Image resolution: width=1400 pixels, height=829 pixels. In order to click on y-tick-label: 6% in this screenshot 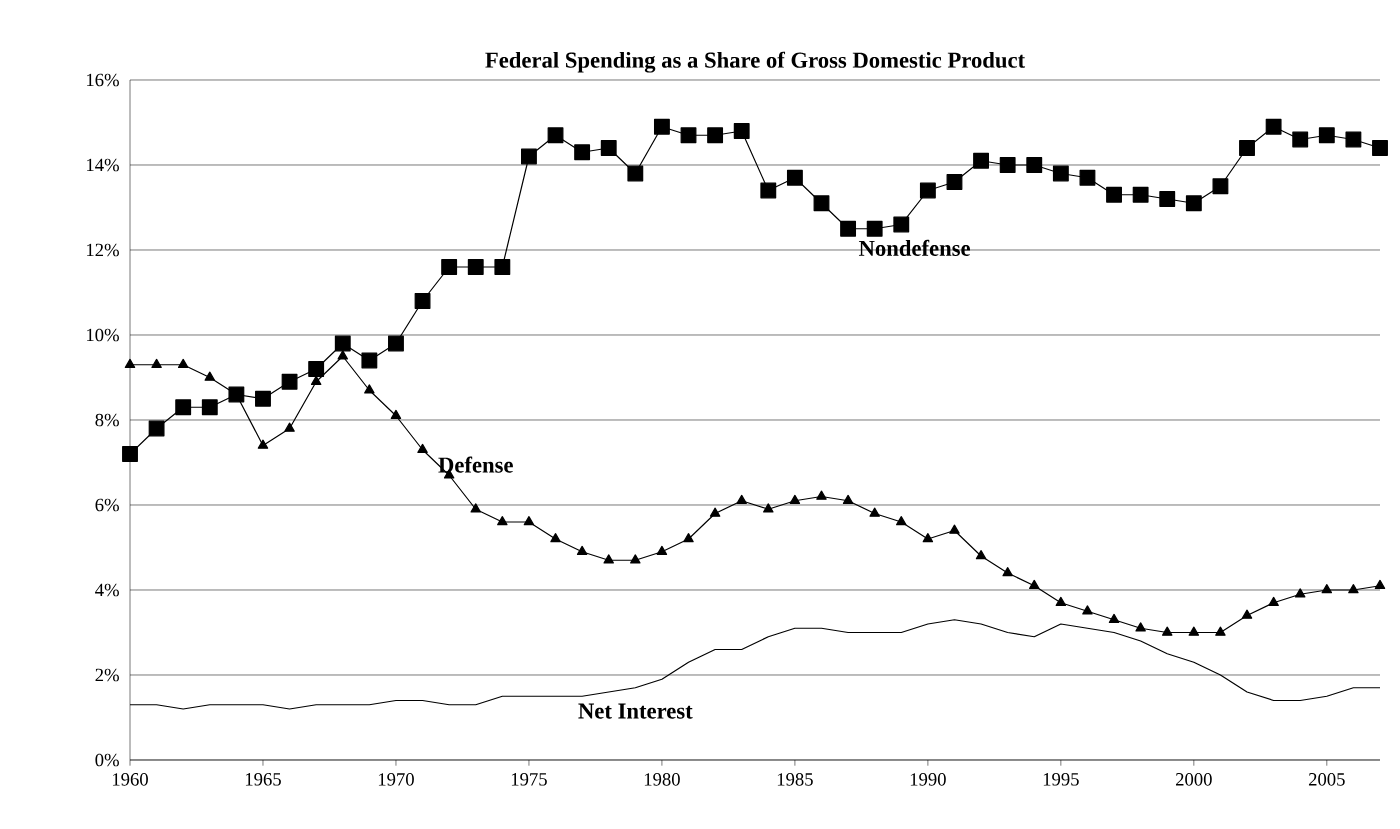, I will do `click(107, 505)`.